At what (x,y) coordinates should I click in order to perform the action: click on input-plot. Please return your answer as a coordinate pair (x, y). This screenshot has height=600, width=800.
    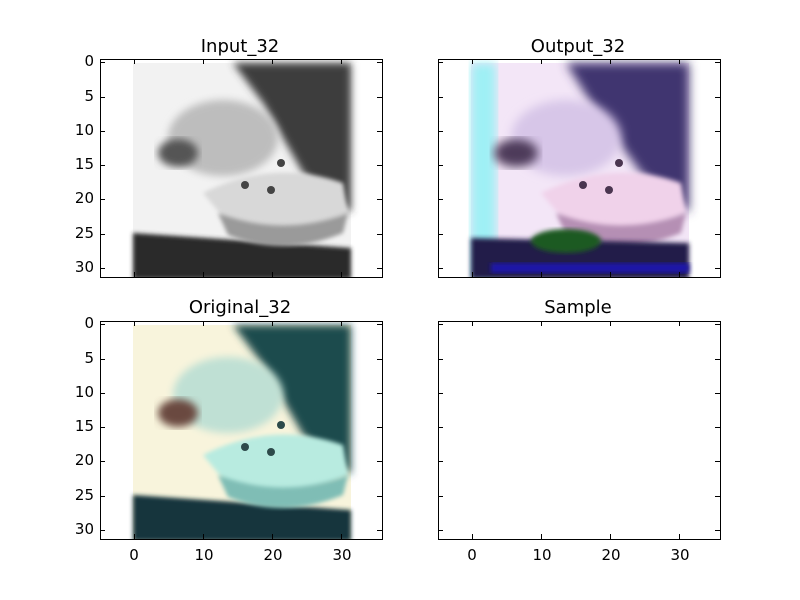
    Looking at the image, I should click on (241, 168).